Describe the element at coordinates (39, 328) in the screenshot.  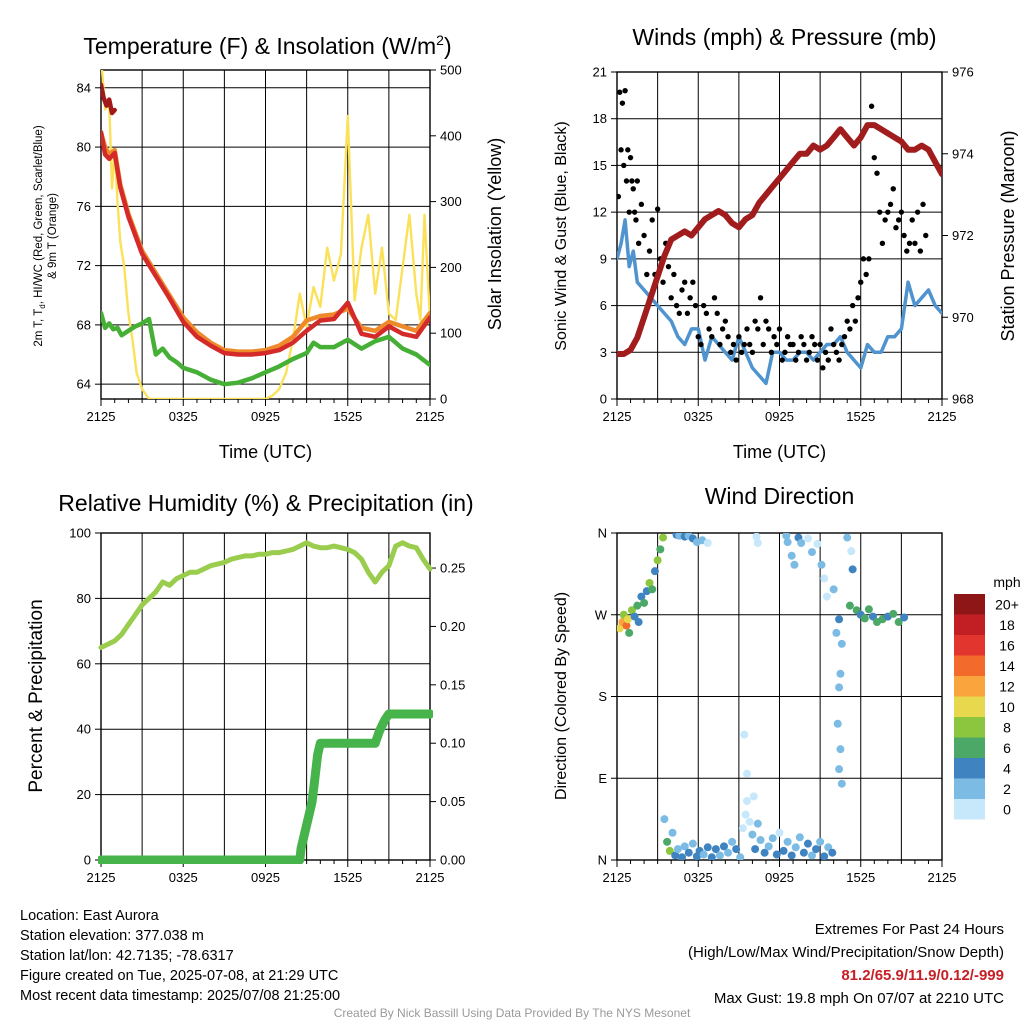
I see `y-axis-label-part: 2m T, T` at that location.